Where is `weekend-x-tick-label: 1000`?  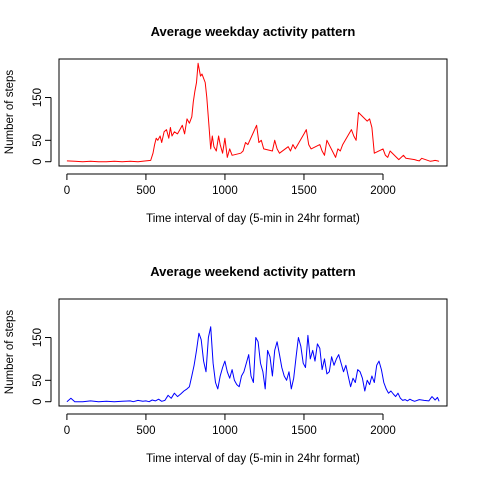 weekend-x-tick-label: 1000 is located at coordinates (225, 431).